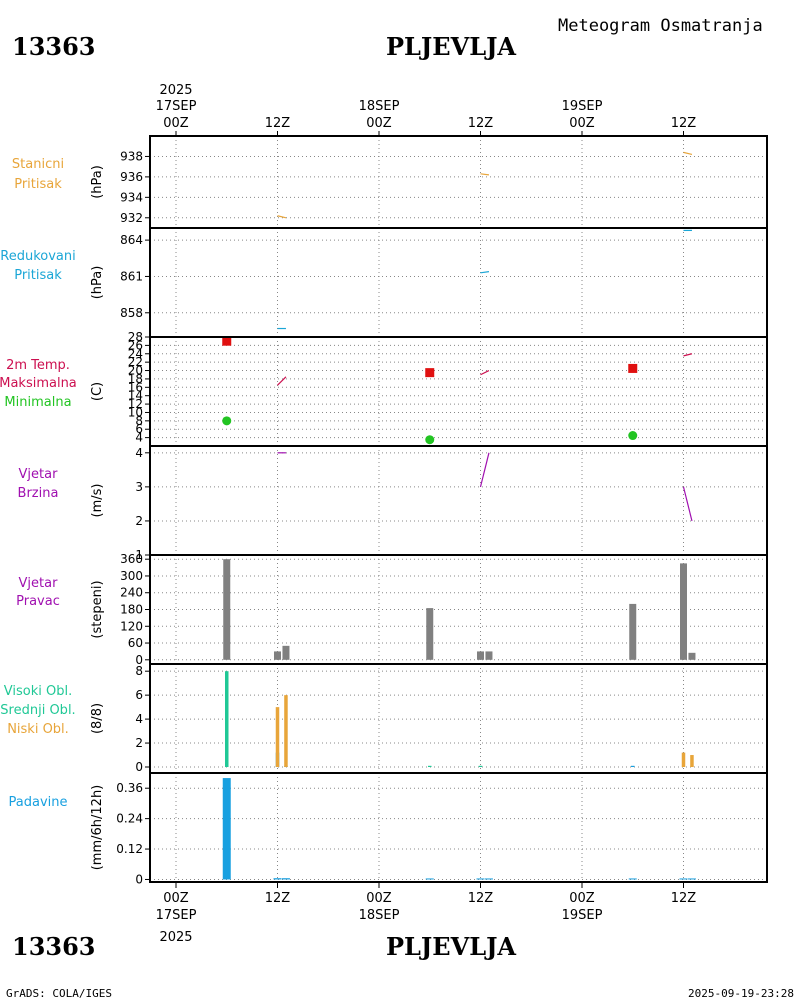  I want to click on y-axis-label: (8/8), so click(97, 718).